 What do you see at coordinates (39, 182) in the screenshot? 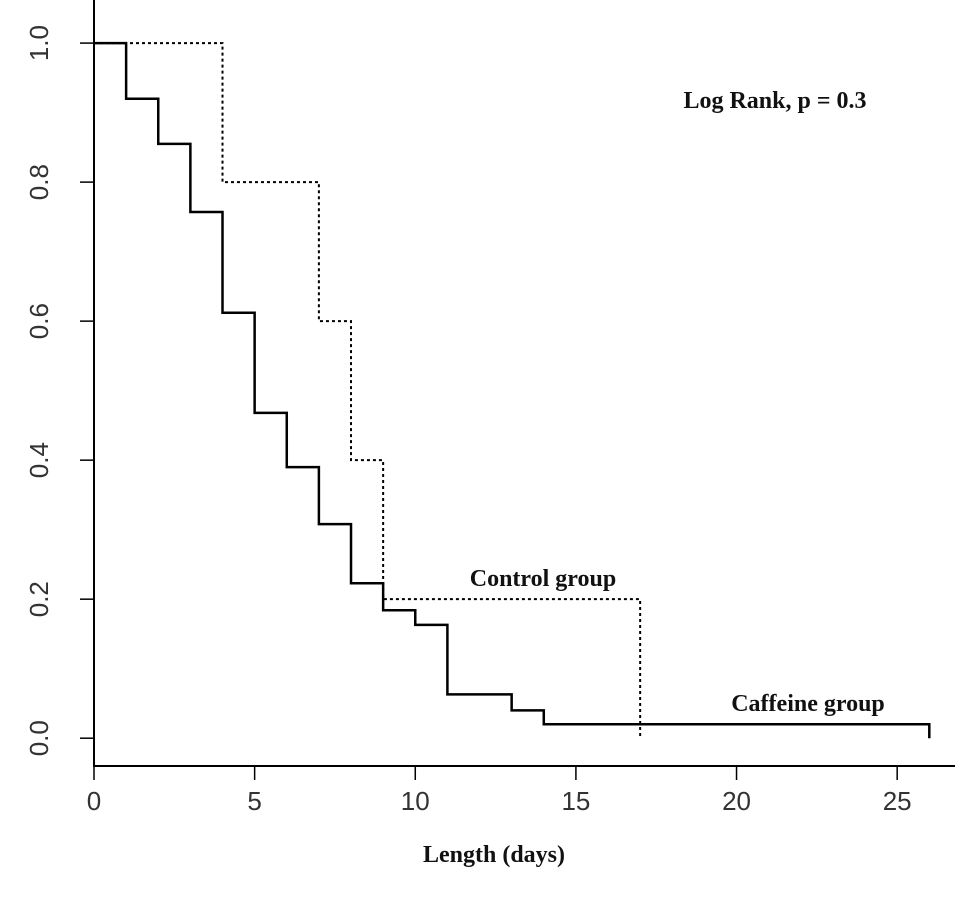
I see `y-tick-label: 0.8` at bounding box center [39, 182].